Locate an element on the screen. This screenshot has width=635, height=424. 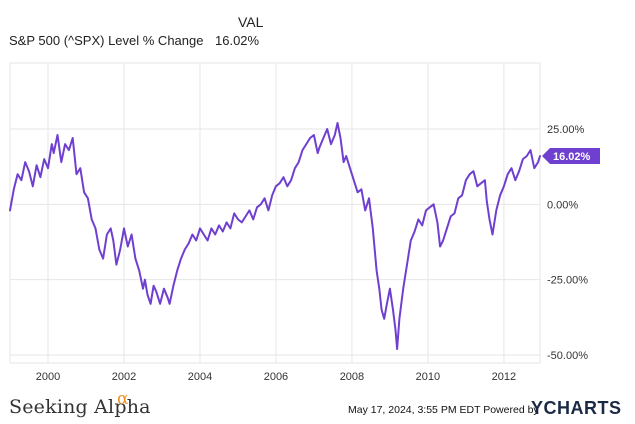
y-tick-label: -50.00% is located at coordinates (567, 356).